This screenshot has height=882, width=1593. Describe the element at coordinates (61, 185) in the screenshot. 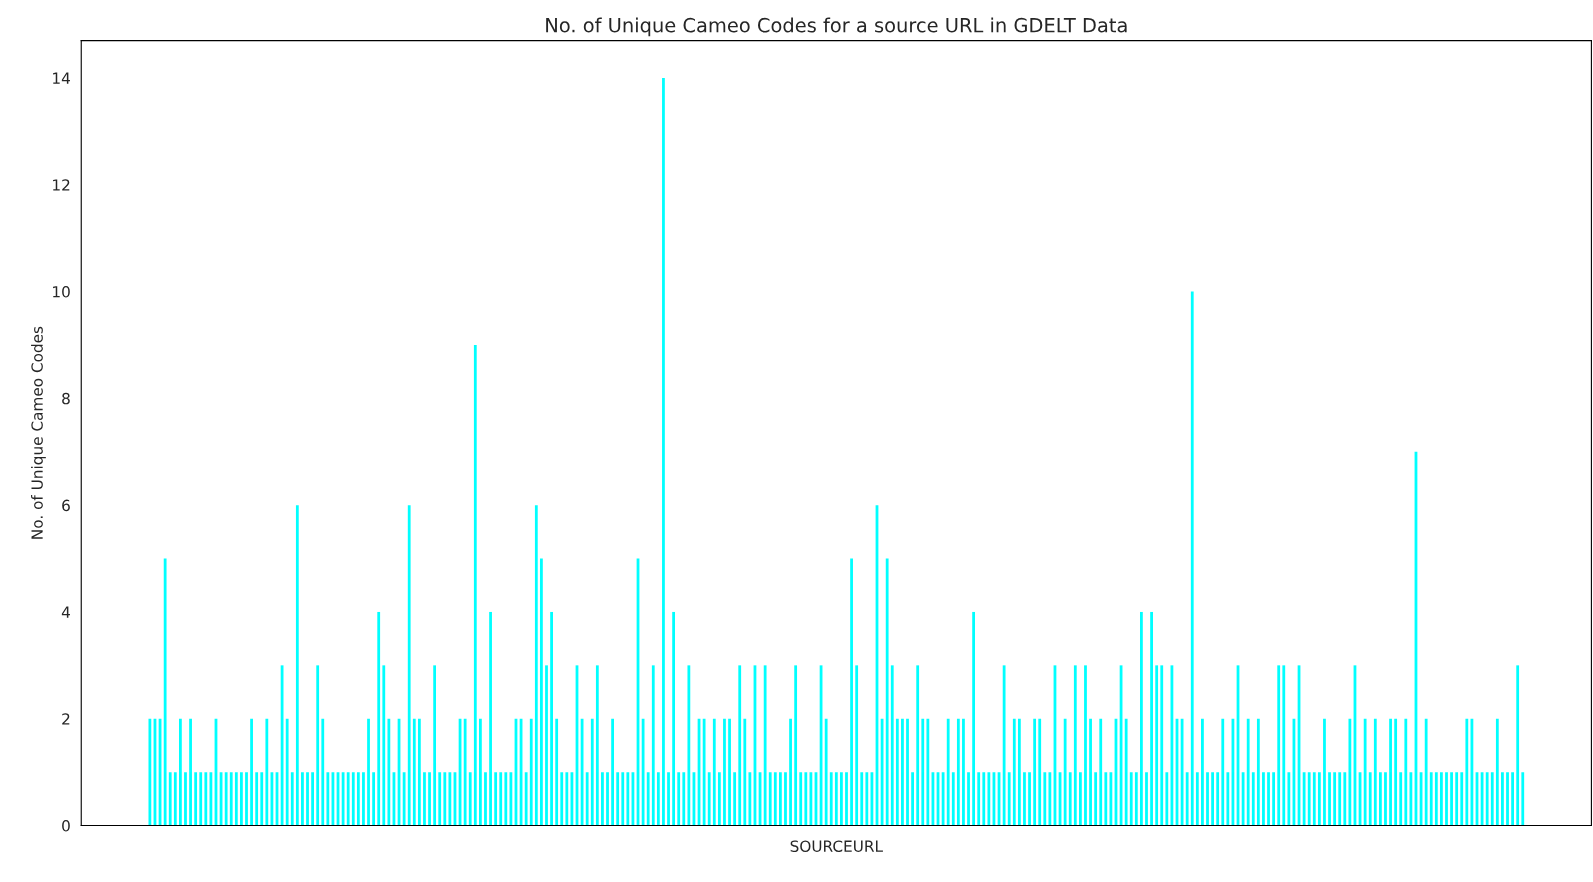

I see `y-tick-label: 12` at that location.